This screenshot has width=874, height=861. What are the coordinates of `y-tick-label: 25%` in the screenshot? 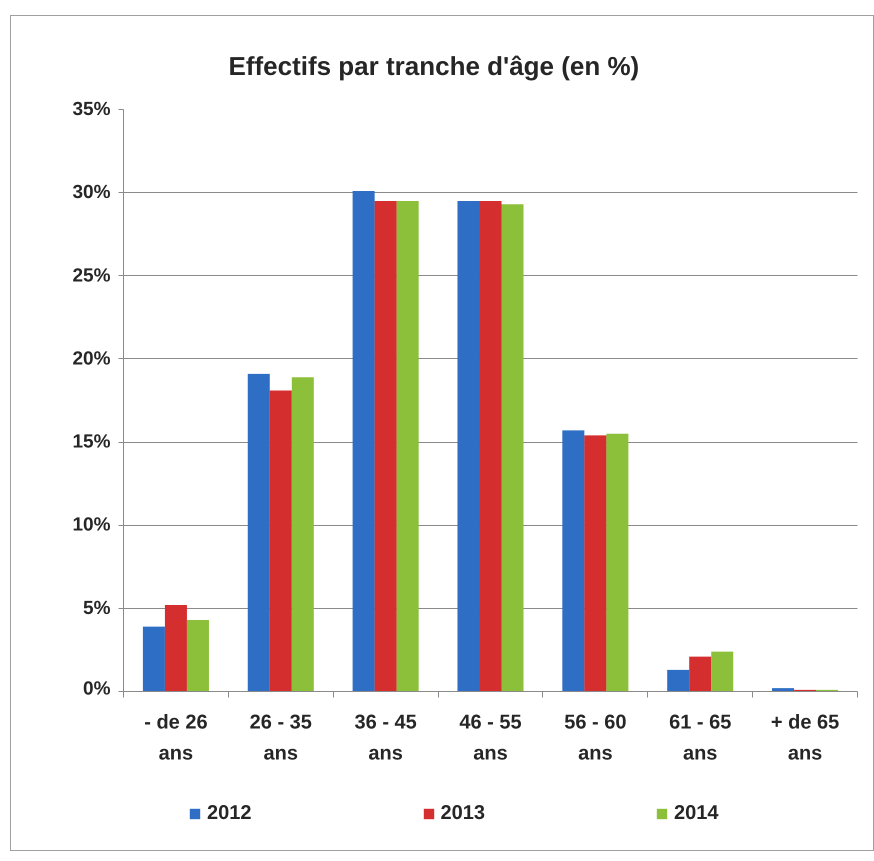 It's located at (91, 275).